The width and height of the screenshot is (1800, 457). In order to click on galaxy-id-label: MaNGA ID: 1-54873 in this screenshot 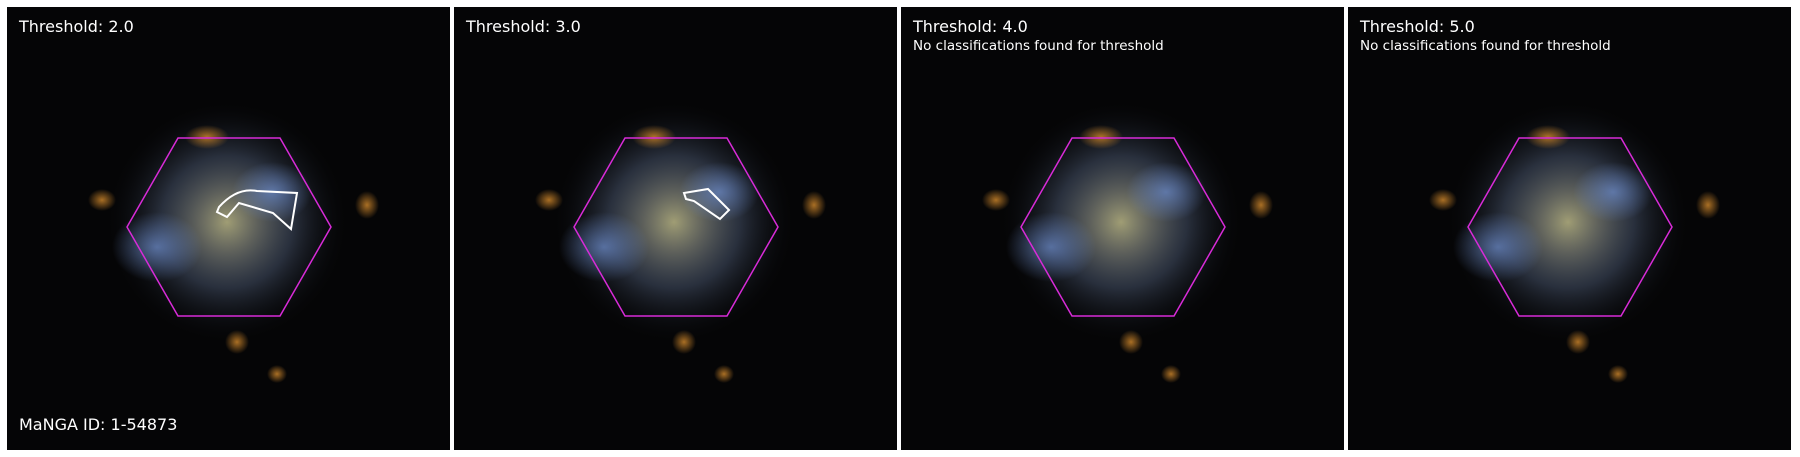, I will do `click(98, 424)`.